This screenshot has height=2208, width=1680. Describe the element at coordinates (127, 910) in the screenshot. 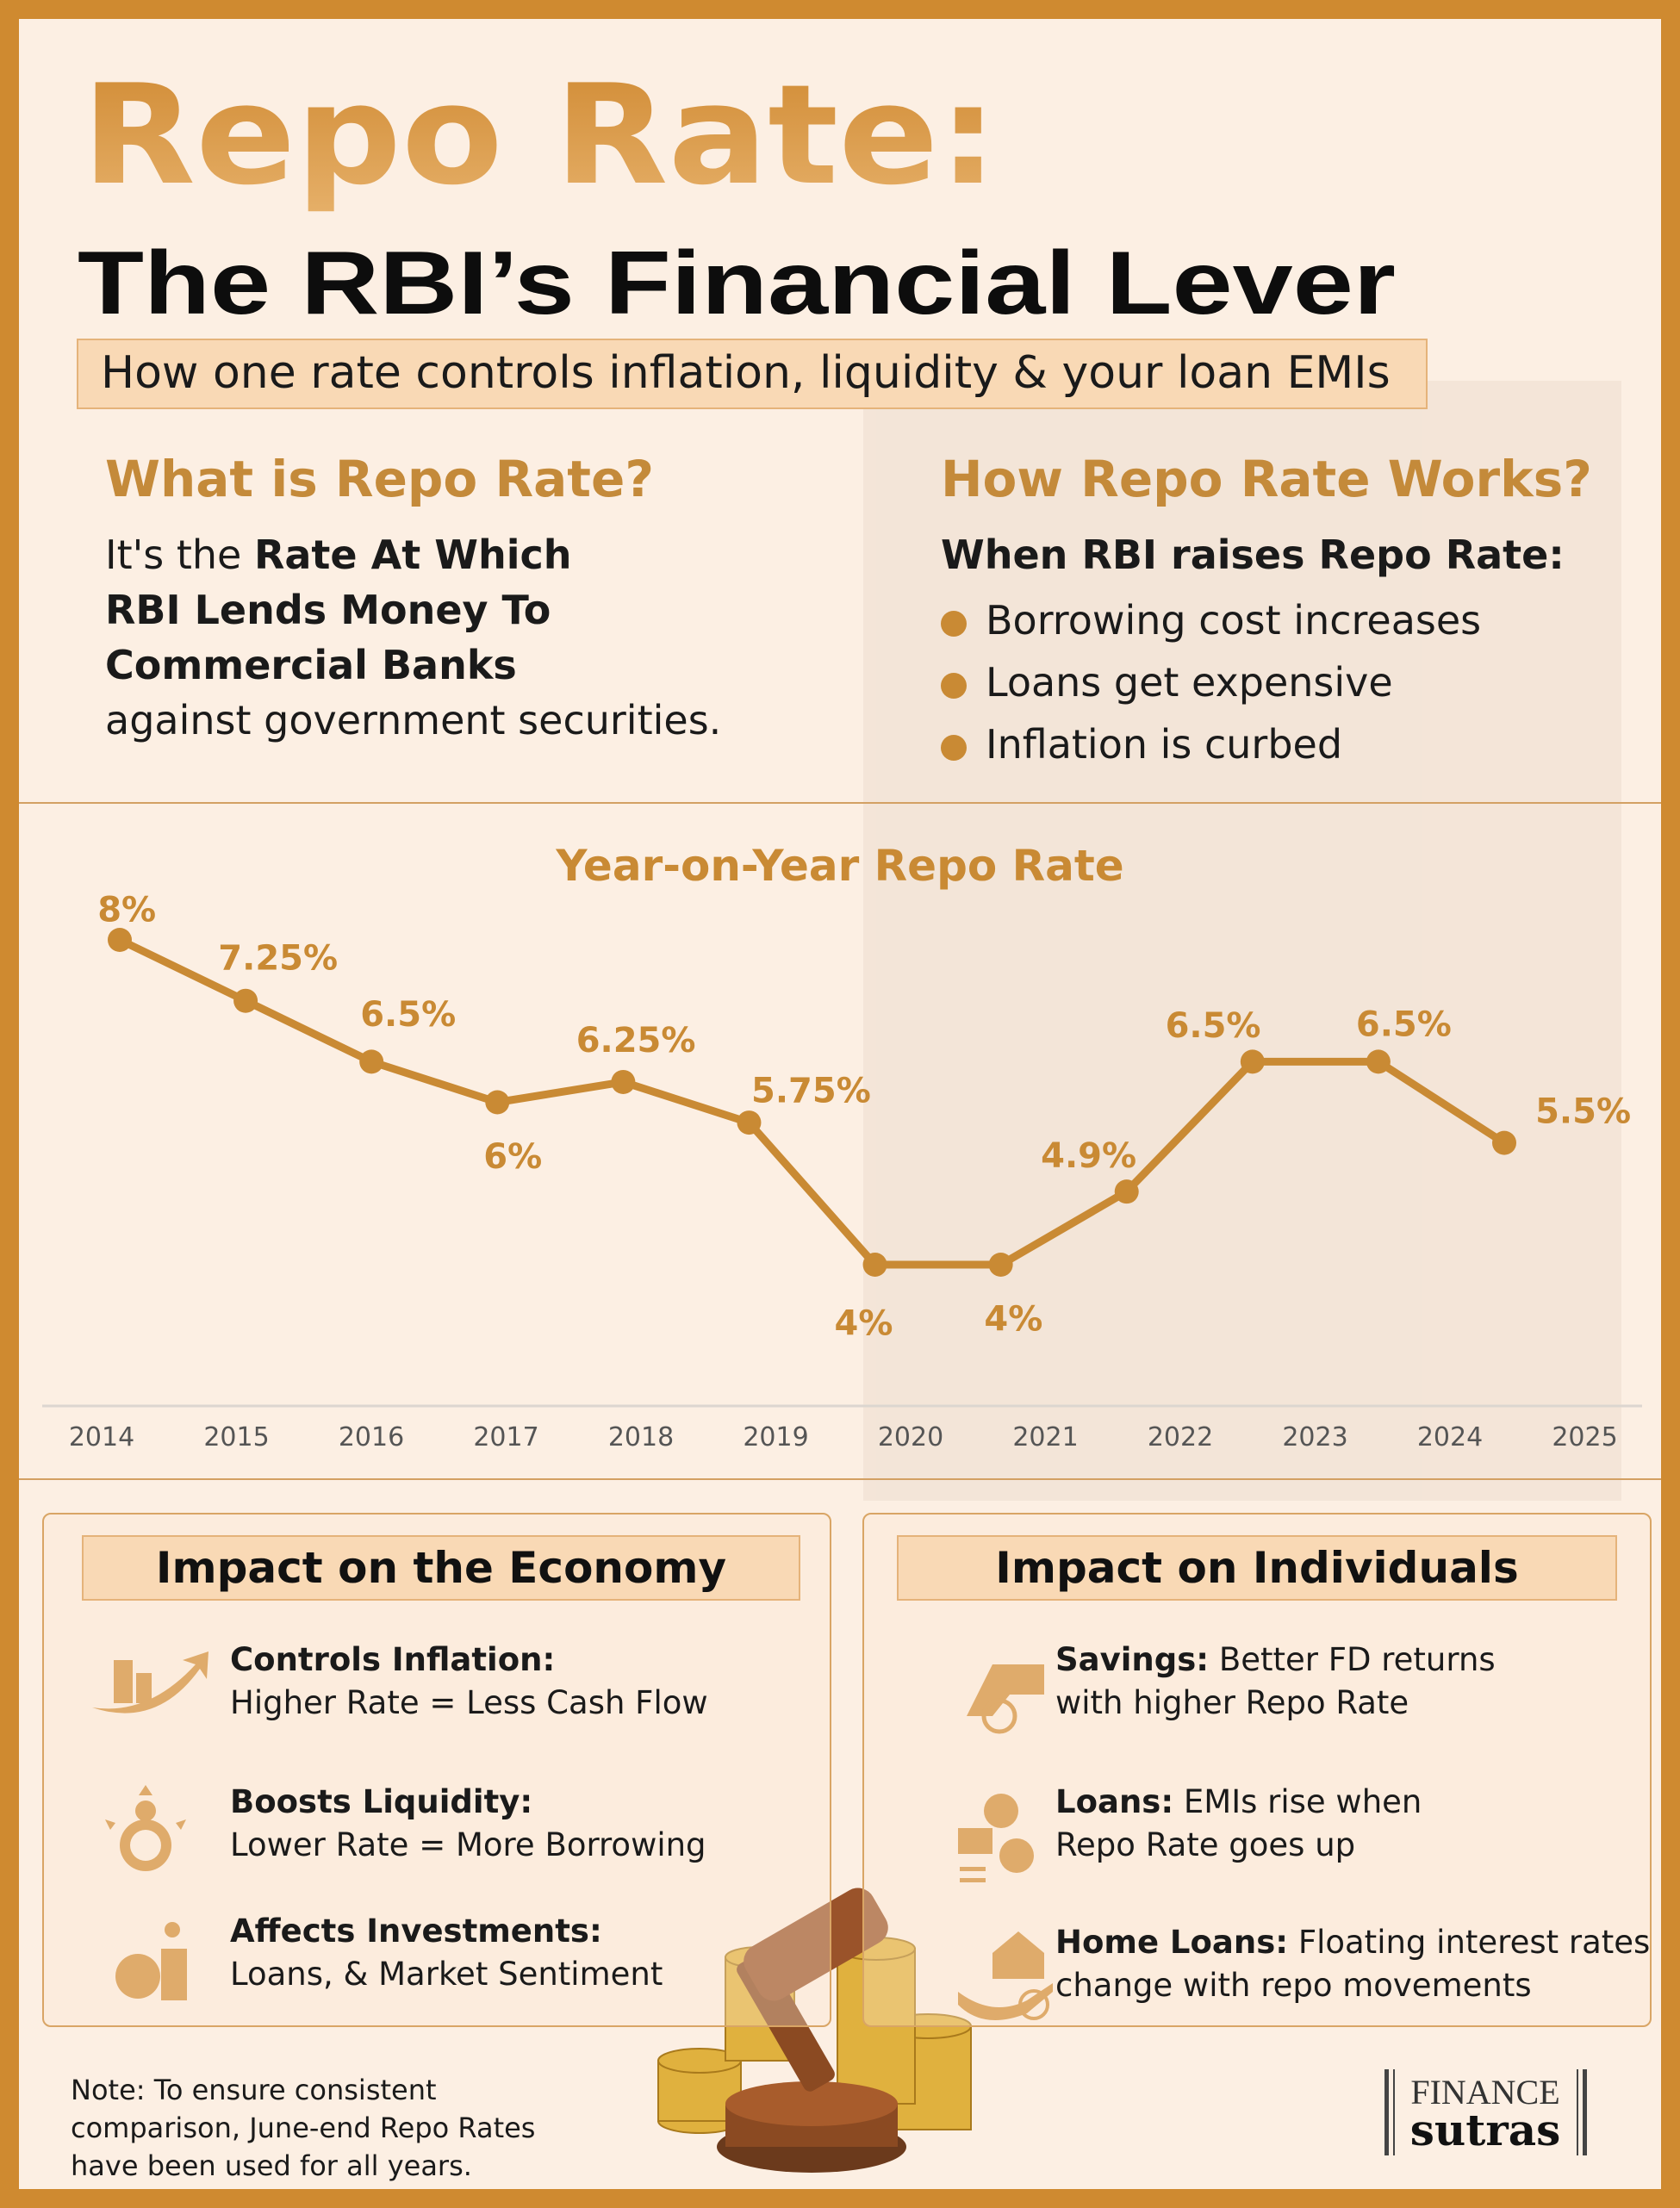

I see `data-label: 8%` at that location.